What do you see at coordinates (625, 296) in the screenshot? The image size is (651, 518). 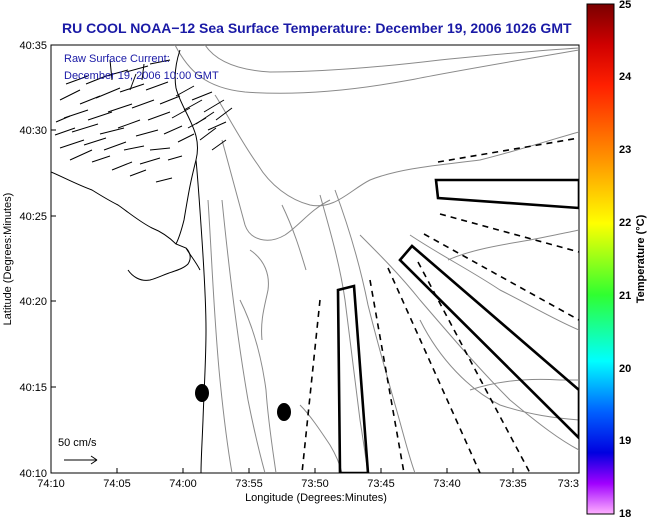 I see `cb-tick-21: 21` at bounding box center [625, 296].